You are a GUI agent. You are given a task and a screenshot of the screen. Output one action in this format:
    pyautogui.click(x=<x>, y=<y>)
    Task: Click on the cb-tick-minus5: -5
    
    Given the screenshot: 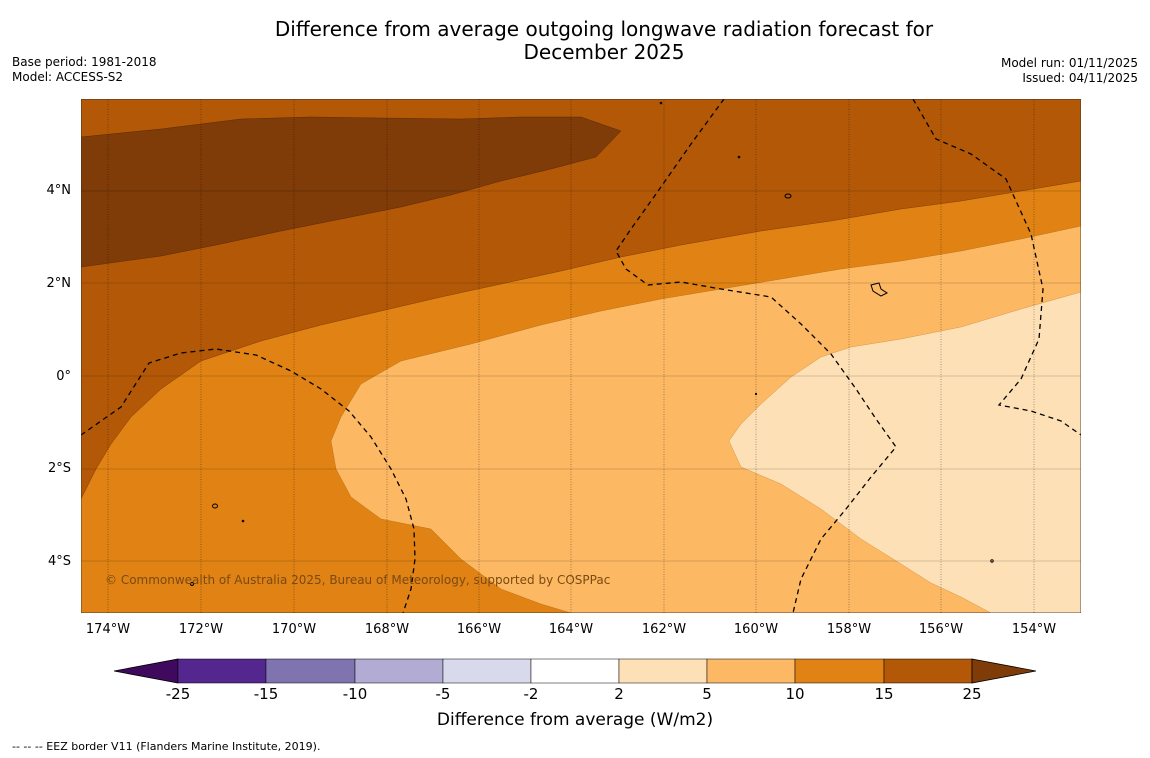 What is the action you would take?
    pyautogui.click(x=443, y=694)
    